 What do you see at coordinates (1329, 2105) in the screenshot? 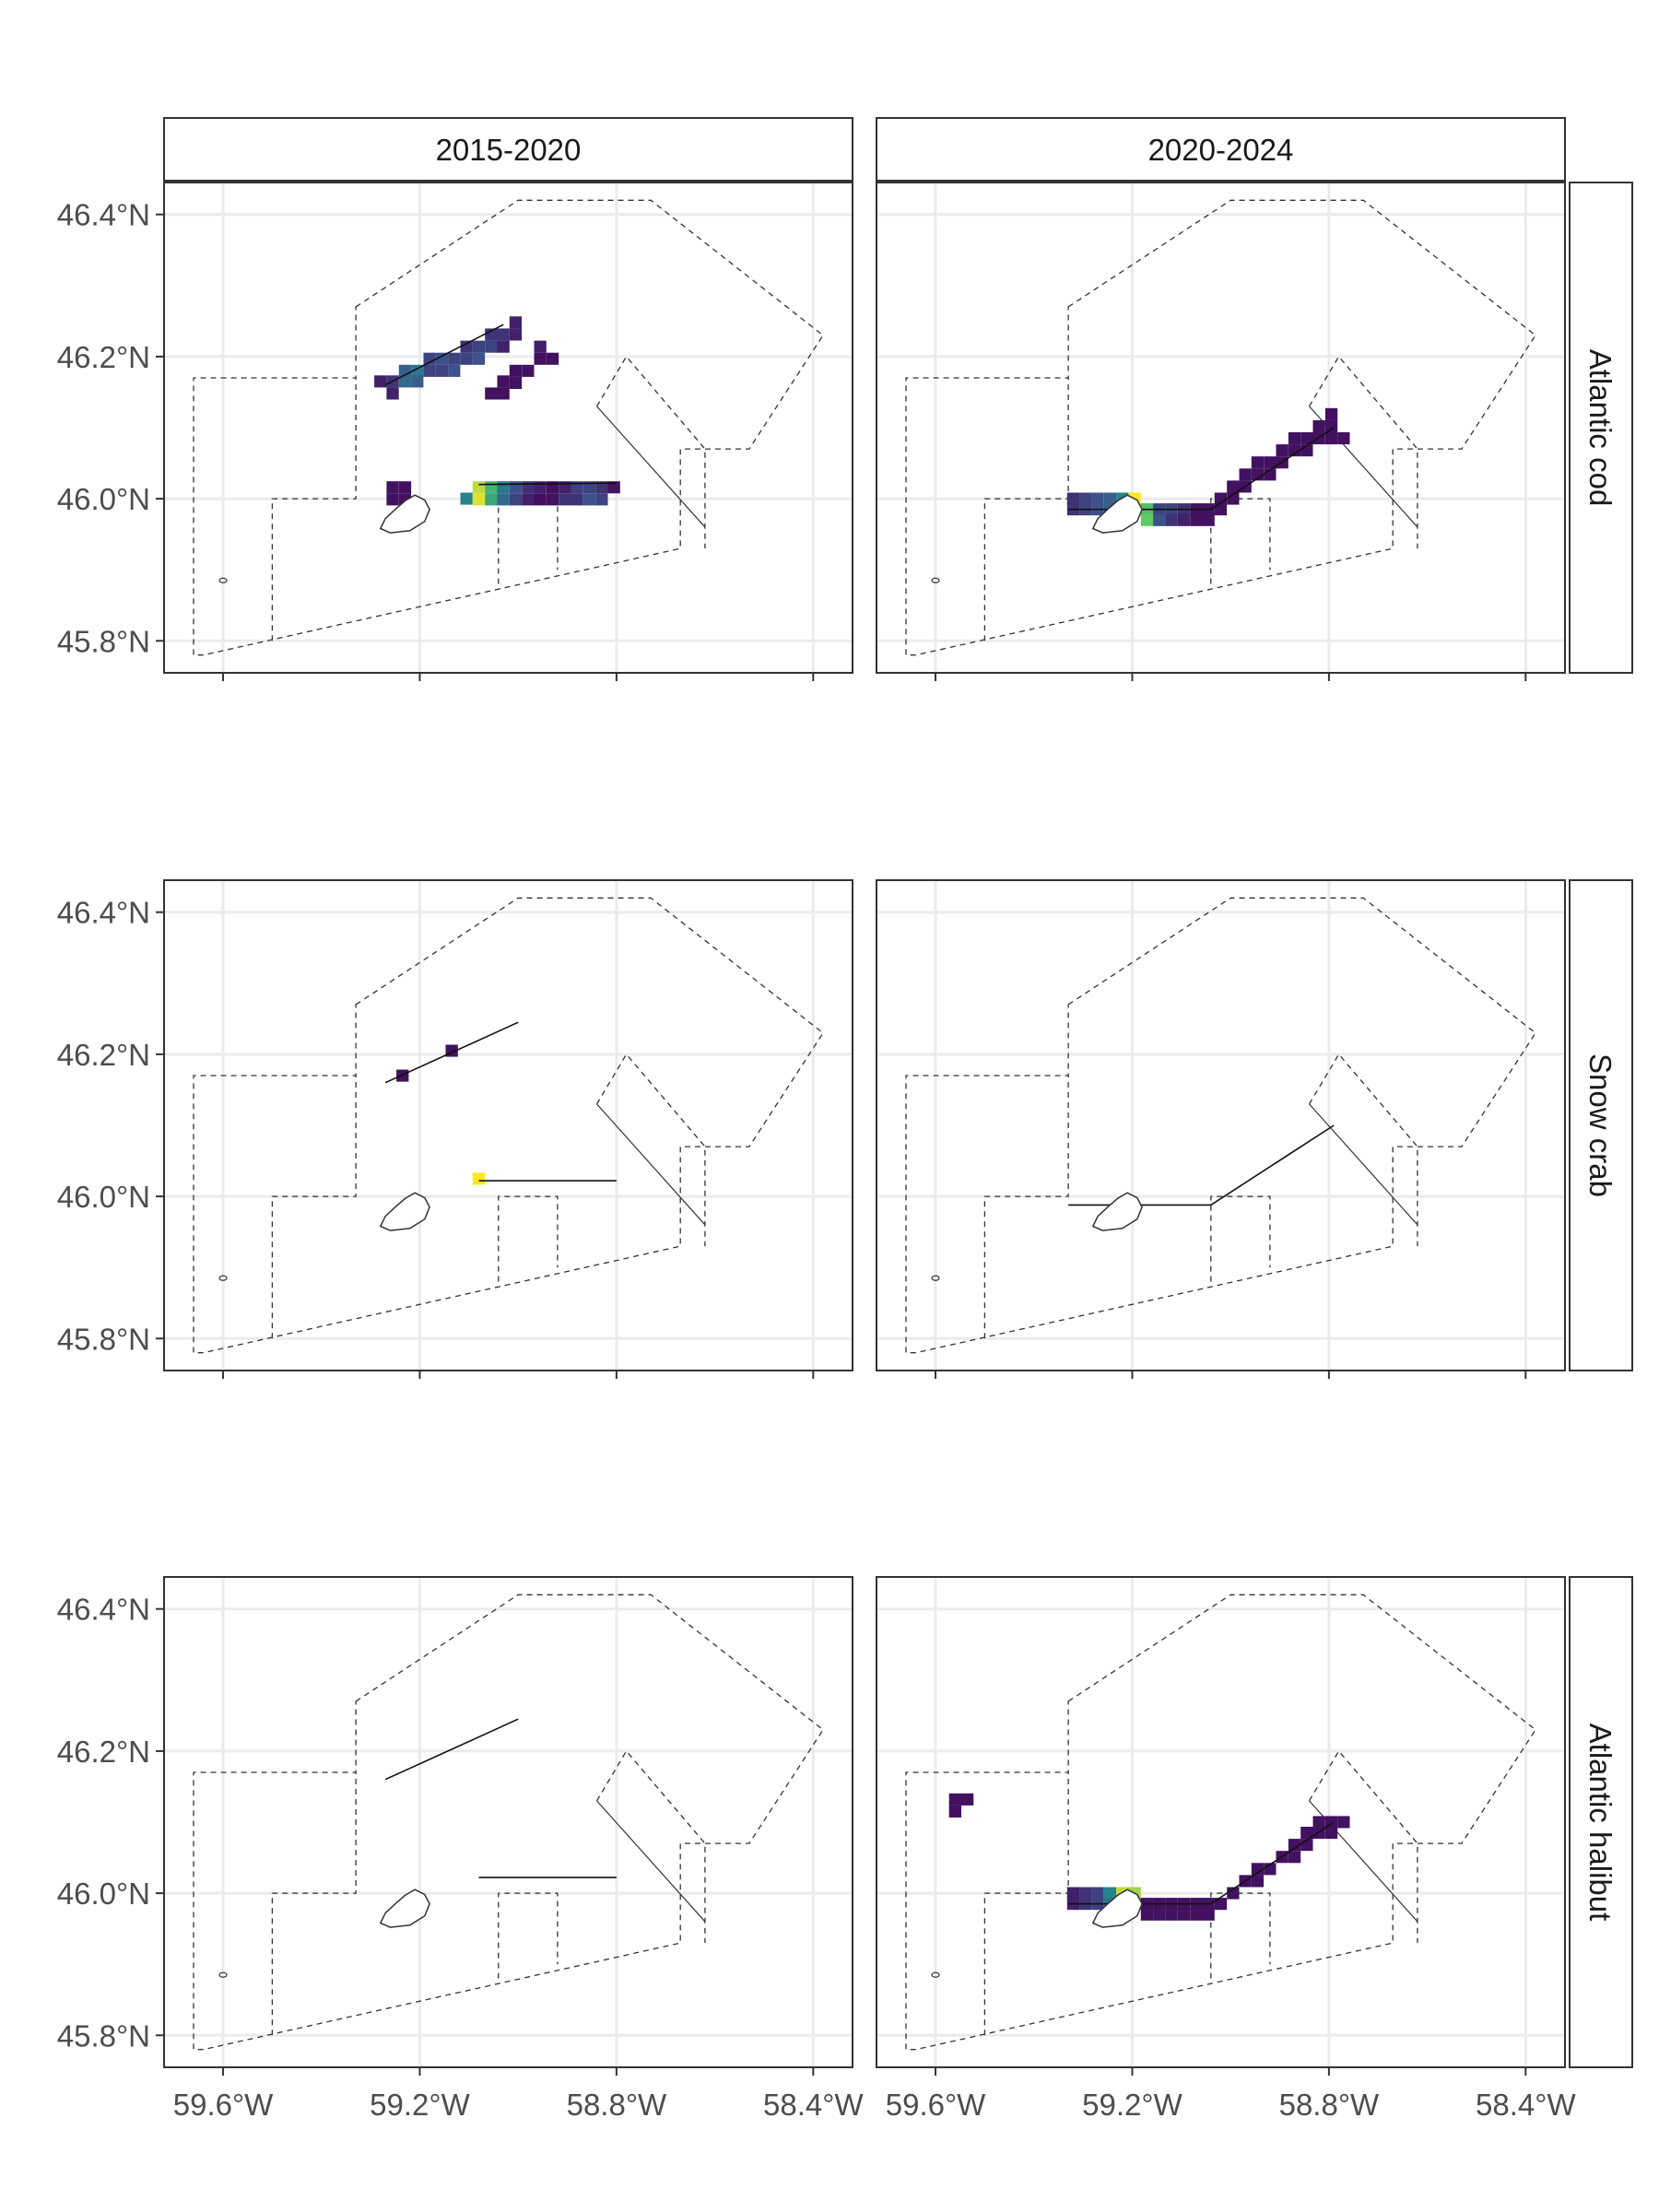
I see `x-tick-label: 58.8°W` at bounding box center [1329, 2105].